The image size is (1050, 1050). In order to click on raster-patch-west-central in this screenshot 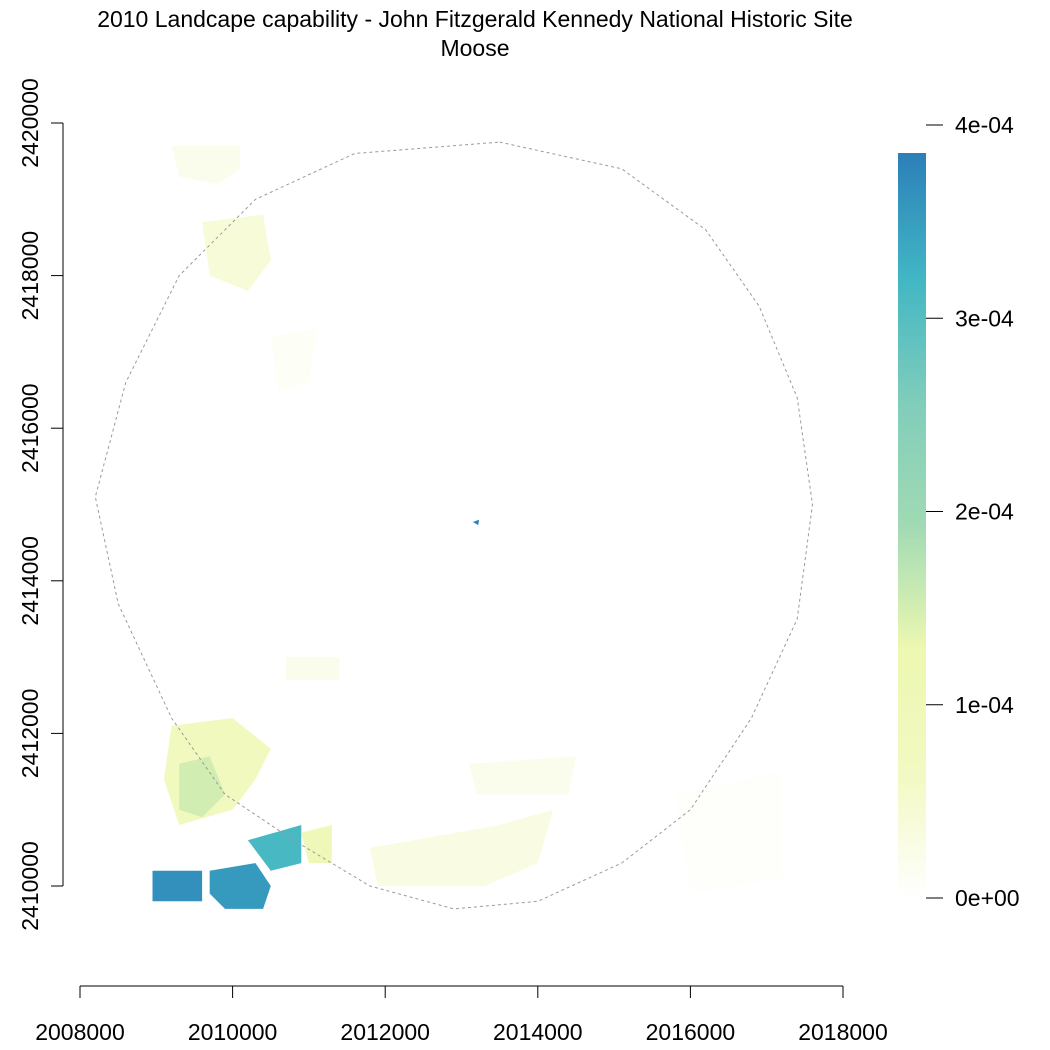, I will do `click(293, 360)`.